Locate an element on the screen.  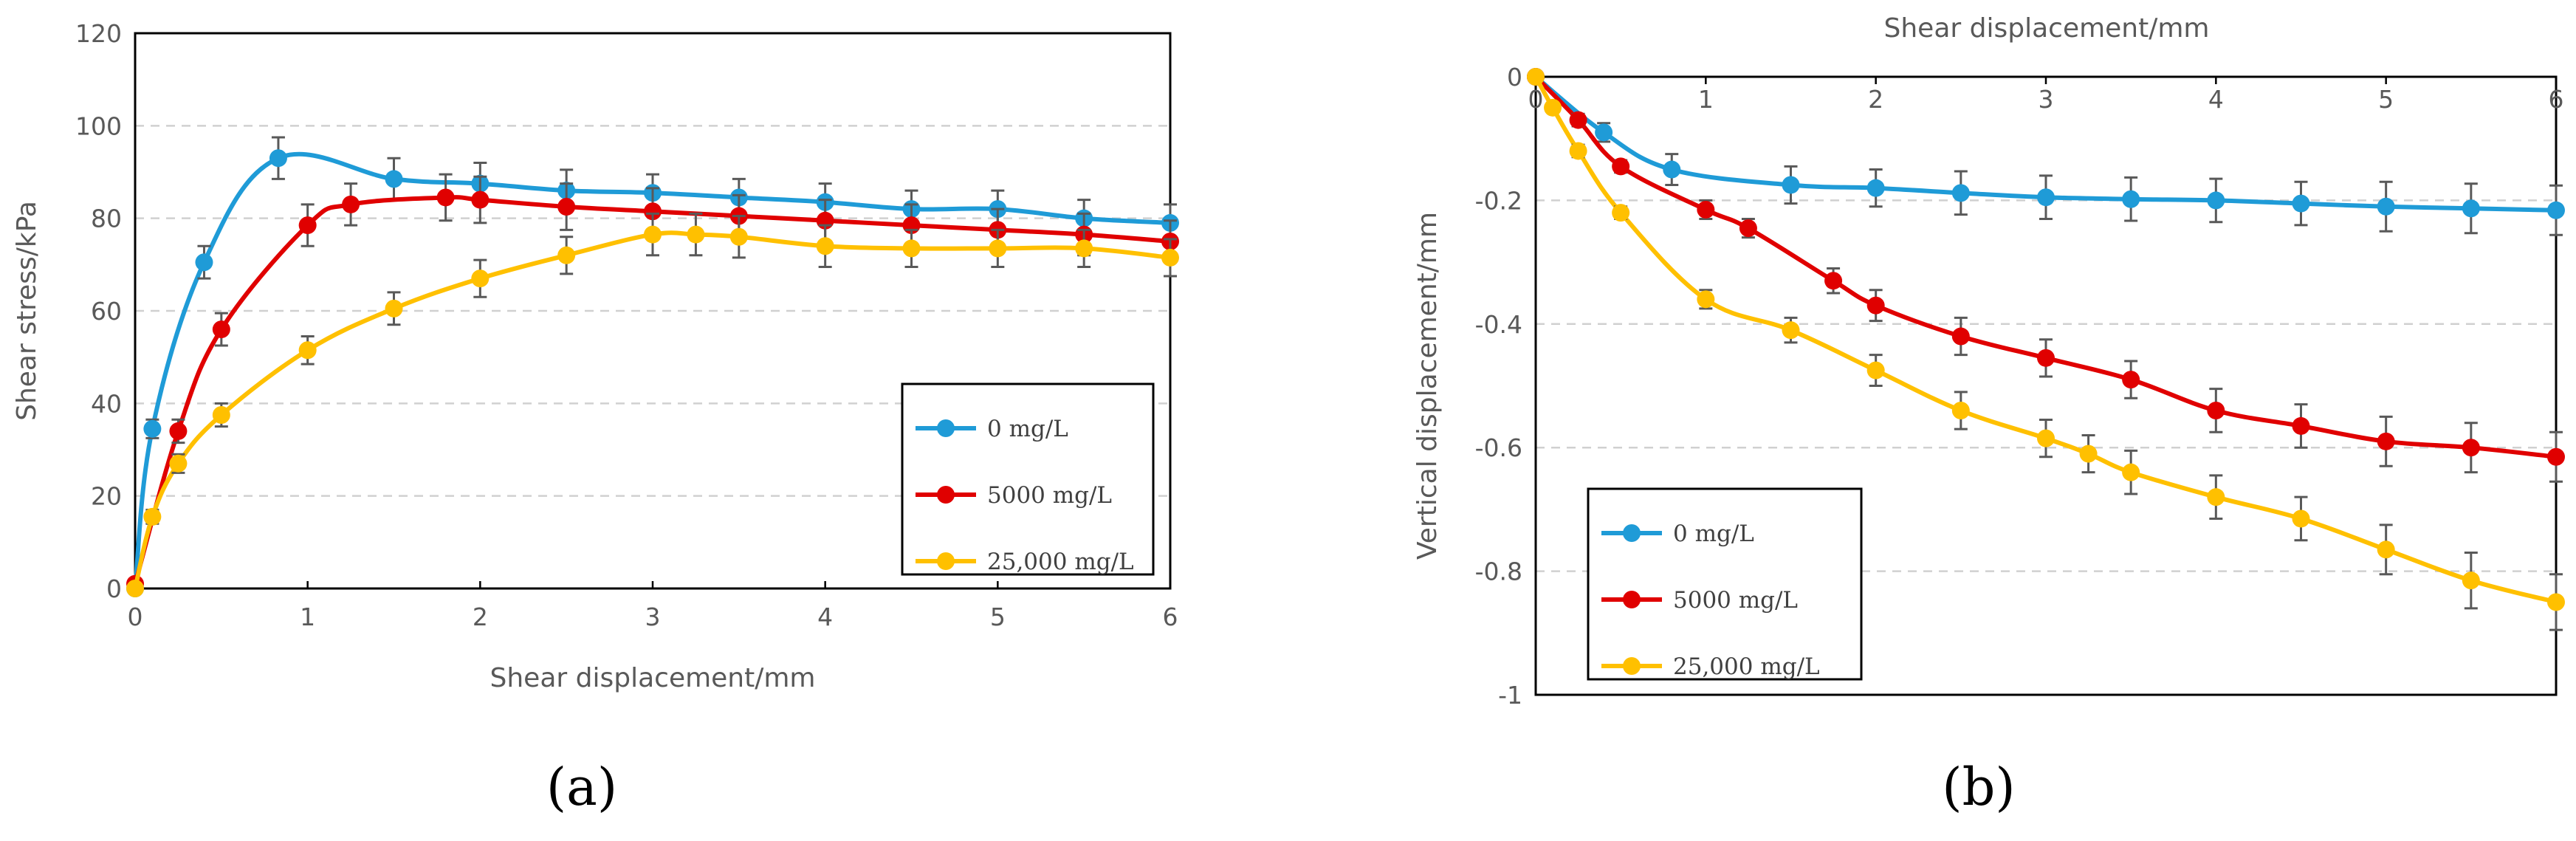
x-tick-label: 3 is located at coordinates (2046, 99).